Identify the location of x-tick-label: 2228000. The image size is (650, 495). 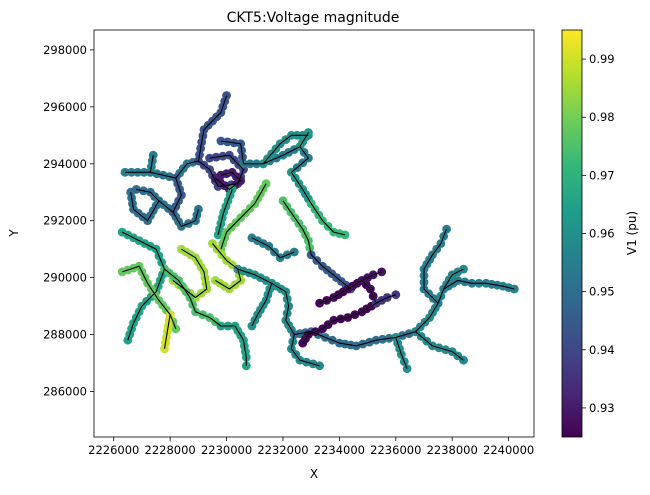
(170, 450).